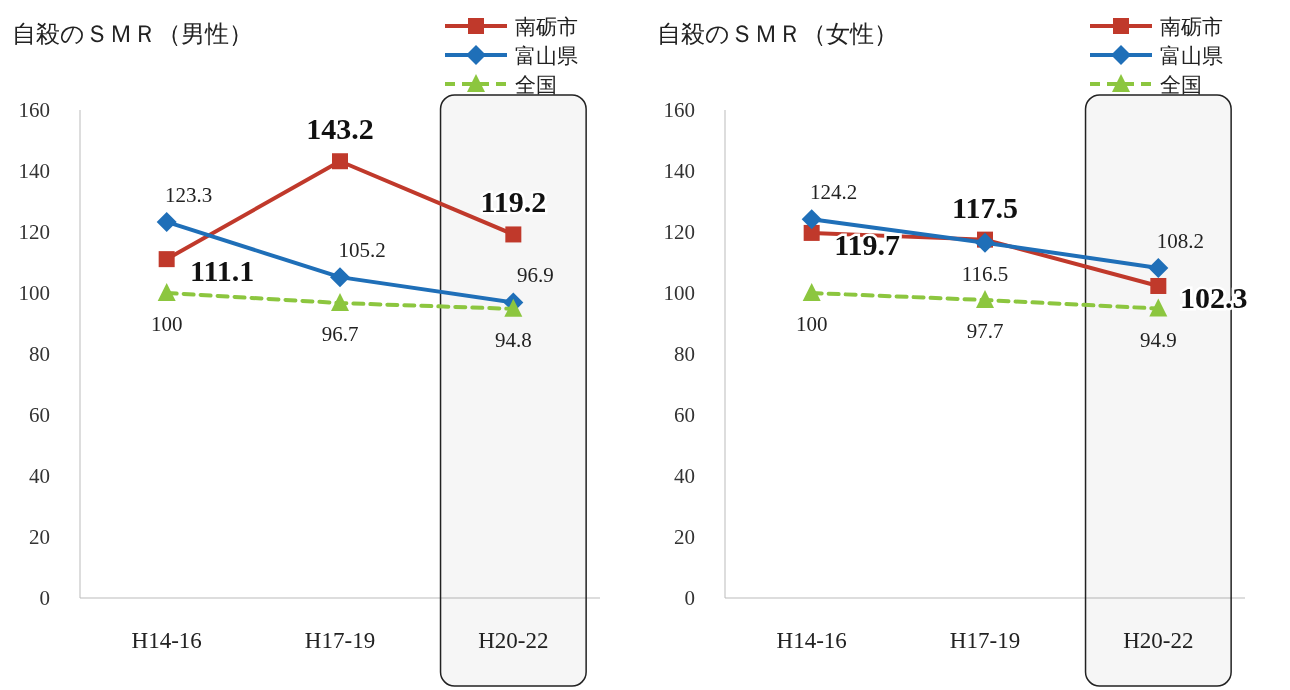  I want to click on data-label: 117.5, so click(985, 207).